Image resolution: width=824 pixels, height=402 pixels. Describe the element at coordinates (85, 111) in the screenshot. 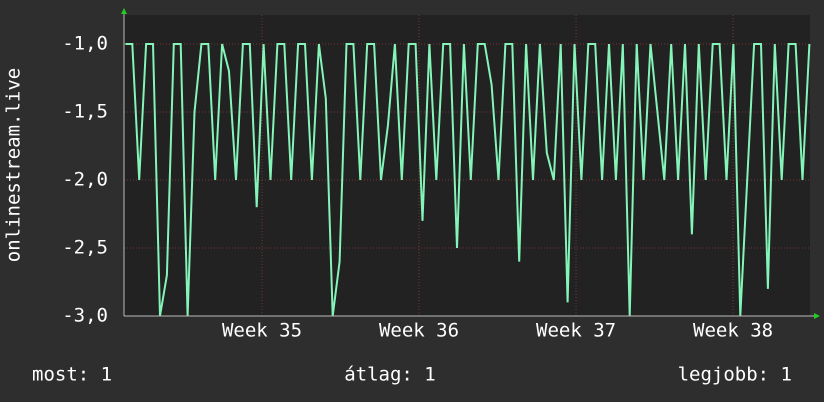

I see `y-tick-label: -1,5` at that location.